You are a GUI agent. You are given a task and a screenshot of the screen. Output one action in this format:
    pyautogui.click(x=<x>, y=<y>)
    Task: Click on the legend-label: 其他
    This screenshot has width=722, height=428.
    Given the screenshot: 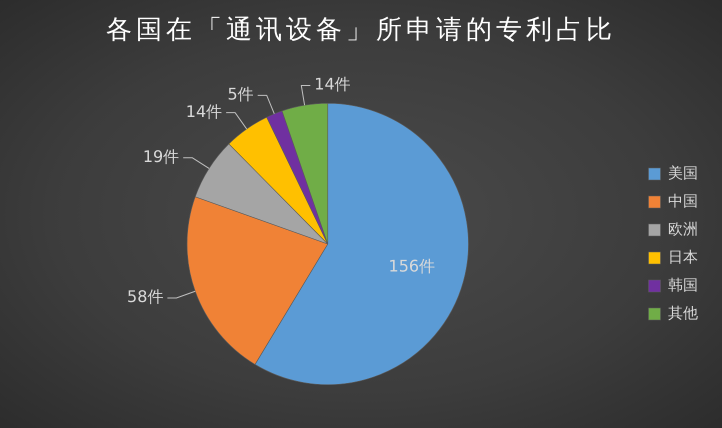 What is the action you would take?
    pyautogui.click(x=683, y=313)
    